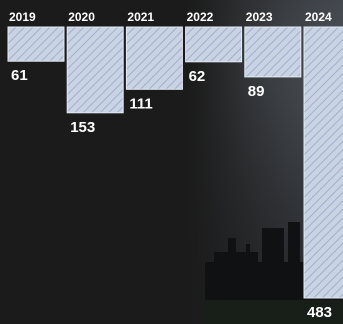 This screenshot has height=324, width=343. I want to click on bar-2021, so click(154, 58).